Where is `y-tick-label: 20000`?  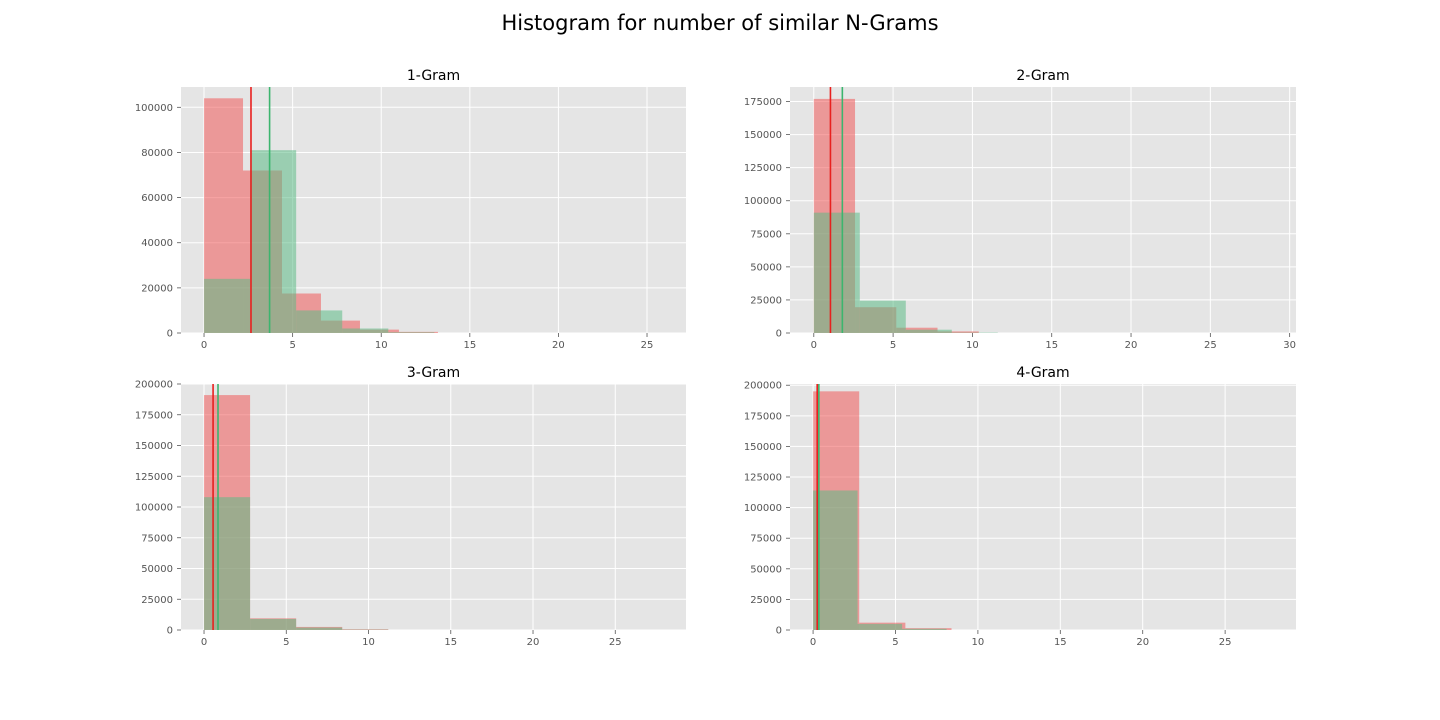
y-tick-label: 20000 is located at coordinates (157, 288).